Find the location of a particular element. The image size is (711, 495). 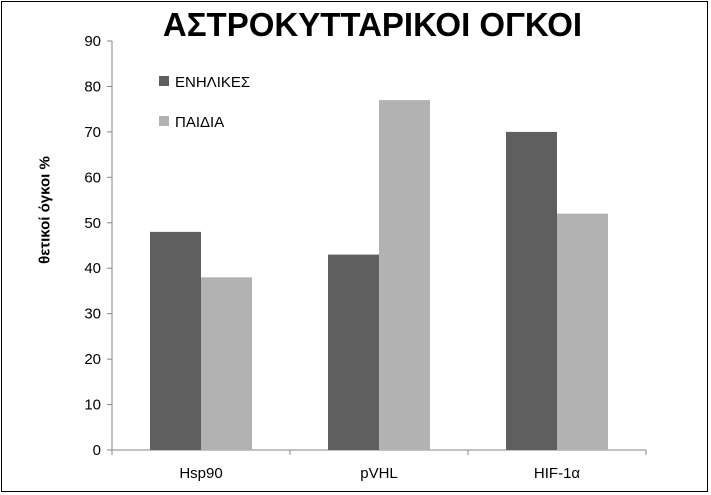

legend-label: ΠΑΙΔΙΑ is located at coordinates (199, 122).